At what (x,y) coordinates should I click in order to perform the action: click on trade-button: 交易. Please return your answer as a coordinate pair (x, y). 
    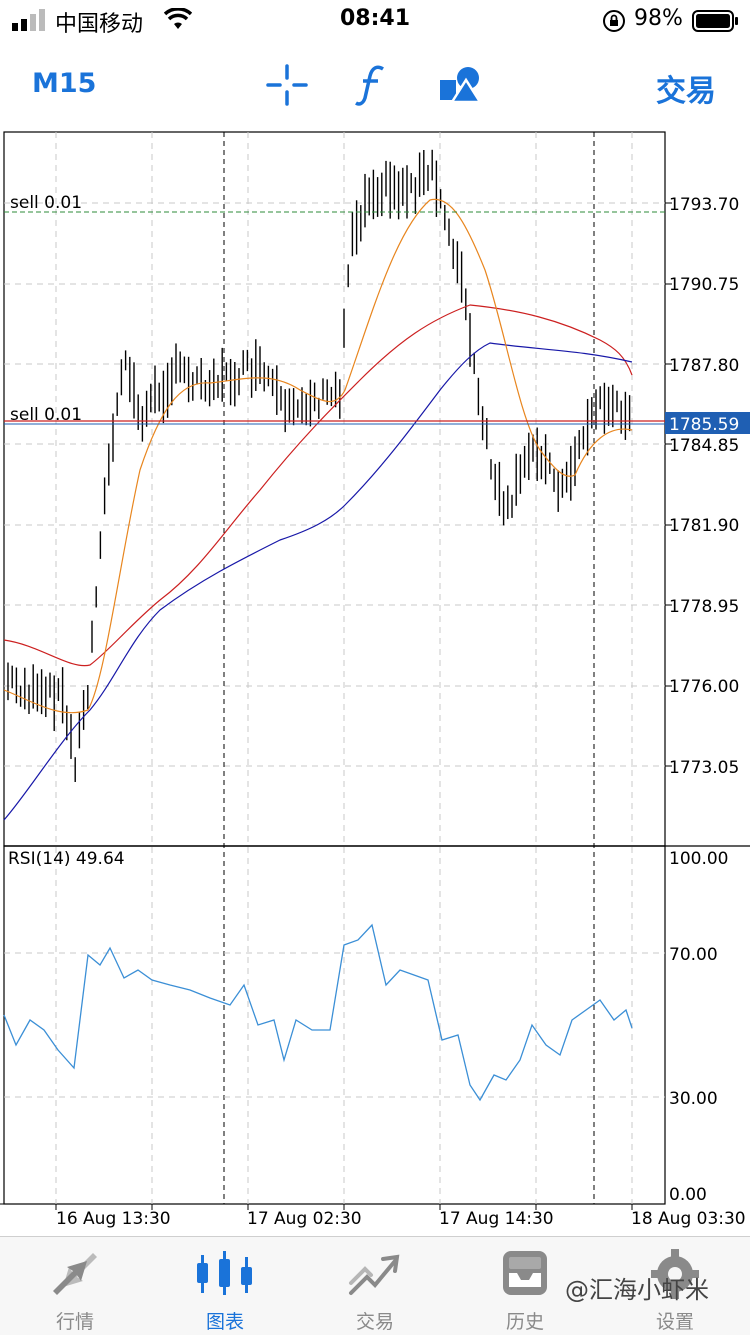
    Looking at the image, I should click on (686, 91).